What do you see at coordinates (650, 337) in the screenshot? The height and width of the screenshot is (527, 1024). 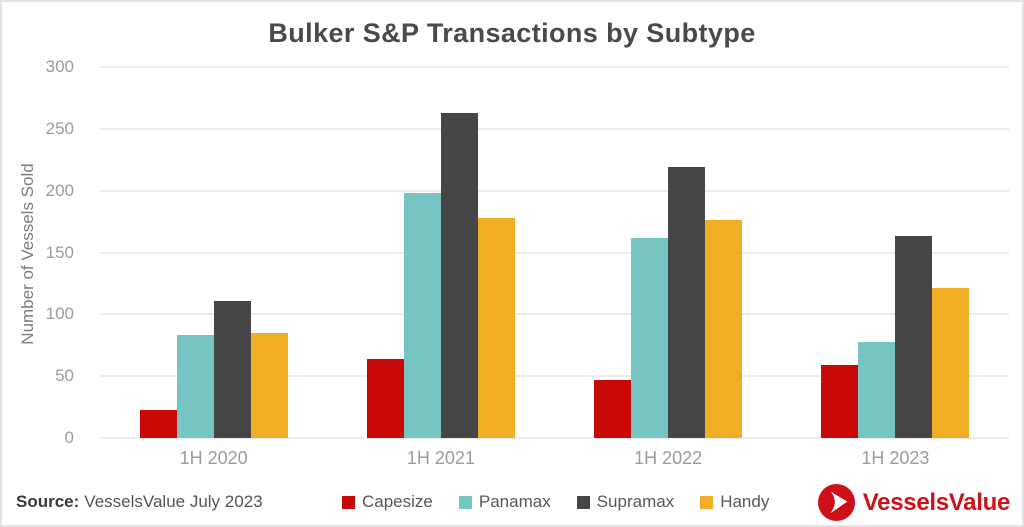 I see `bar-panamax-1h-2022` at bounding box center [650, 337].